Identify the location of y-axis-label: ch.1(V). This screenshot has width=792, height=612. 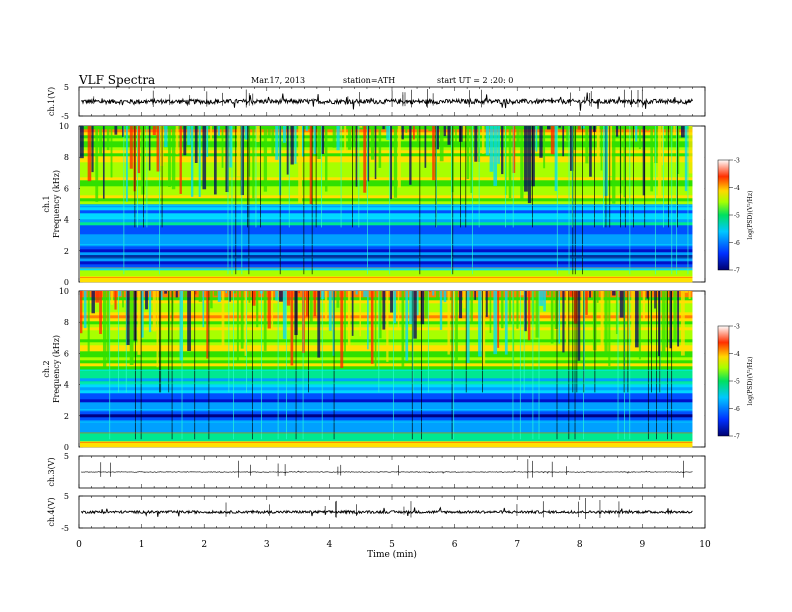
(51, 101).